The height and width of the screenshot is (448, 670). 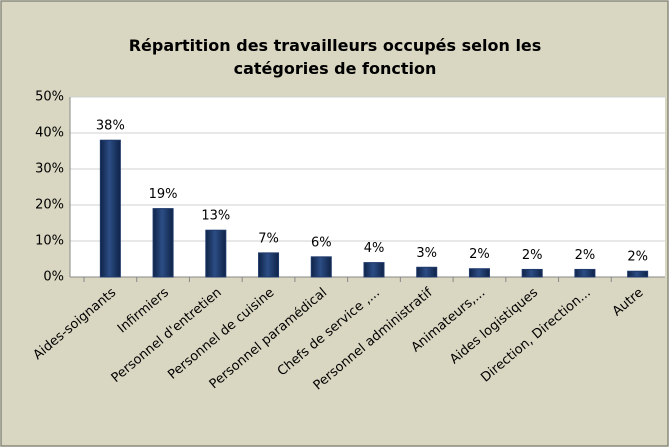 What do you see at coordinates (426, 253) in the screenshot?
I see `data-label: 3%` at bounding box center [426, 253].